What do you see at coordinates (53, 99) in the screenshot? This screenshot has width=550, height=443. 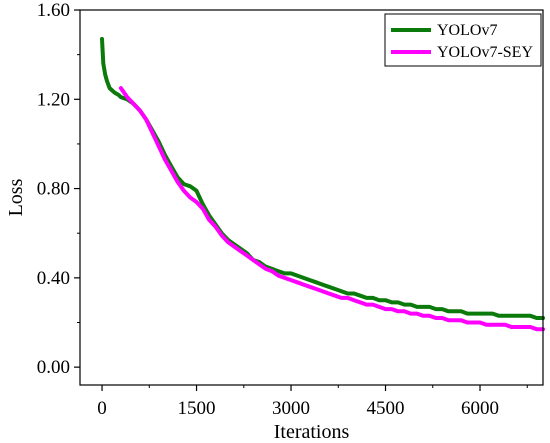 I see `y-tick-label: 1.20` at bounding box center [53, 99].